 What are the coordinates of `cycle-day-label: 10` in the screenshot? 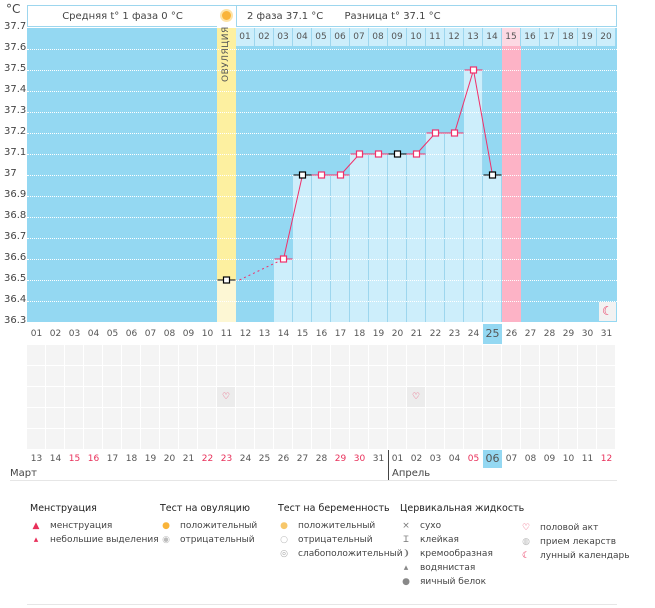 It's located at (207, 334).